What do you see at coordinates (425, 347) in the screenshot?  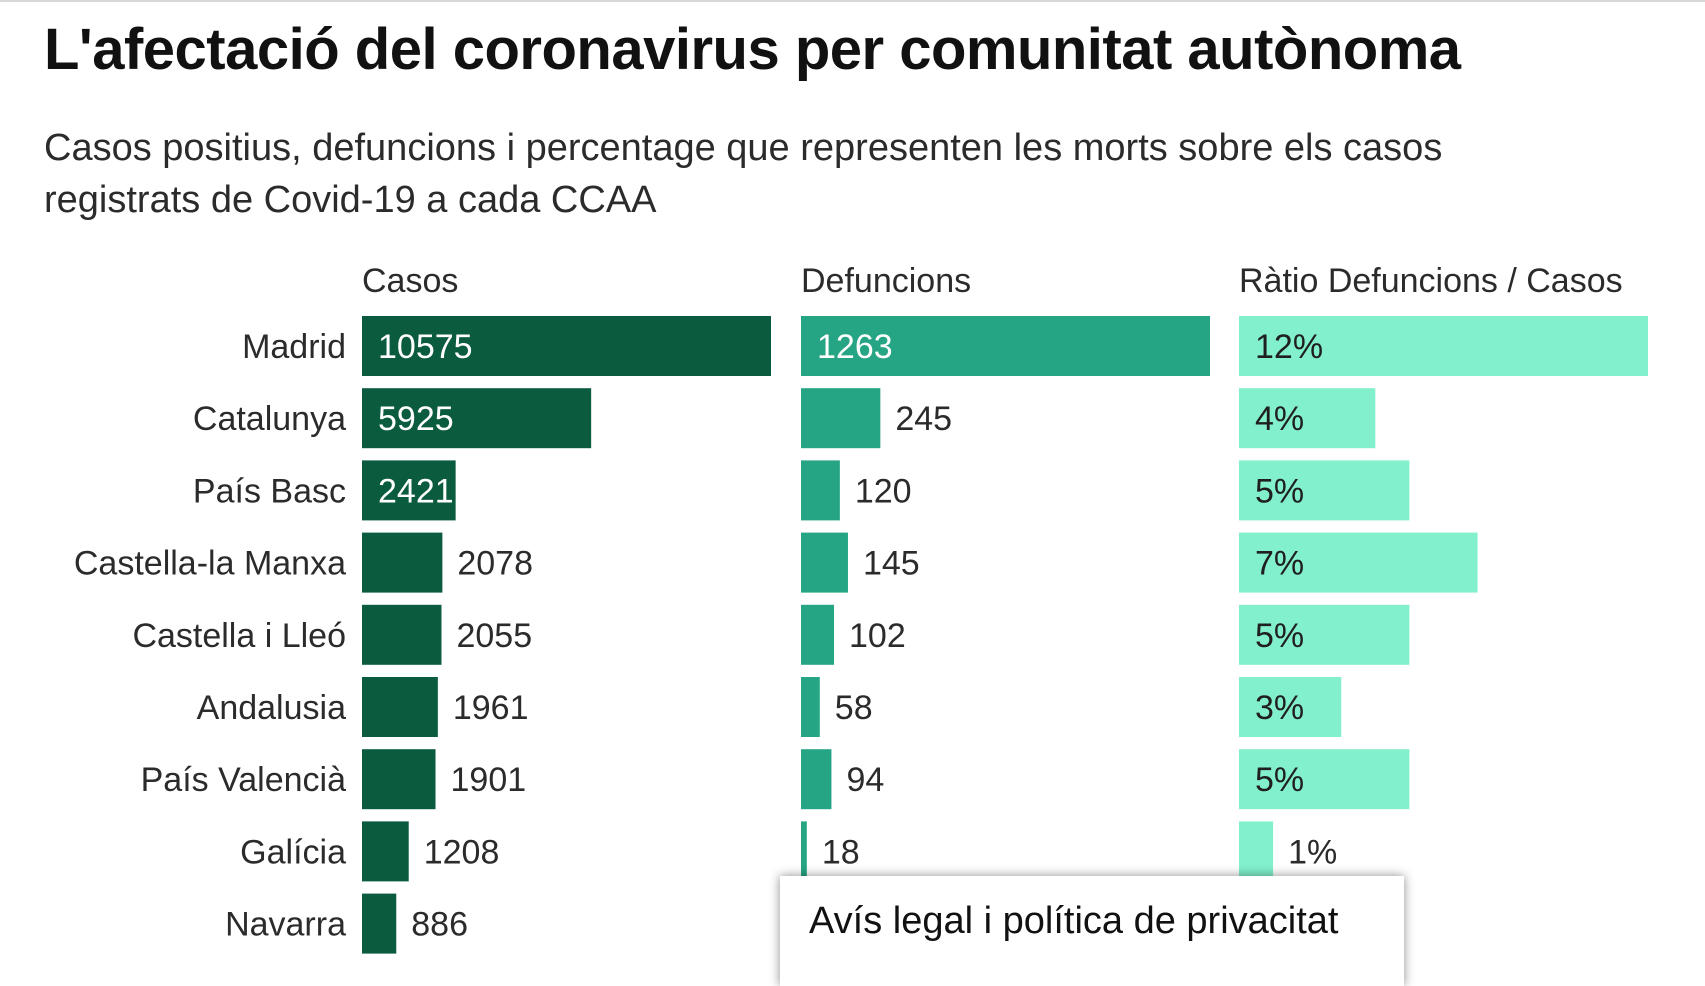 I see `data-label: 10575` at bounding box center [425, 347].